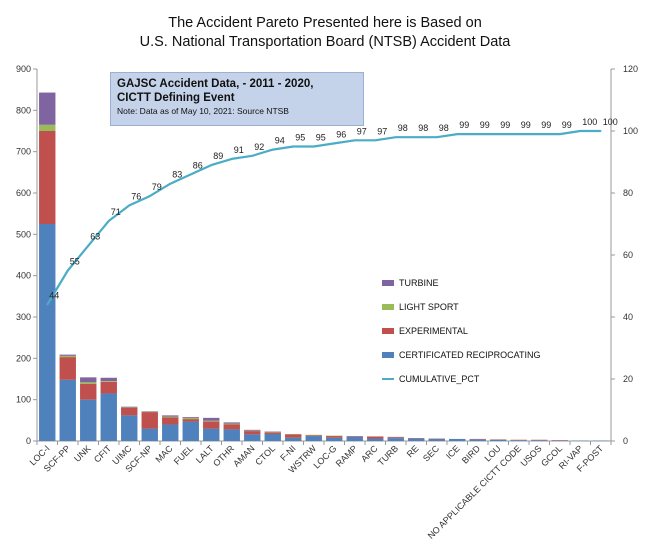 The image size is (650, 539). What do you see at coordinates (265, 455) in the screenshot?
I see `x-tick-label: CTOL` at bounding box center [265, 455].